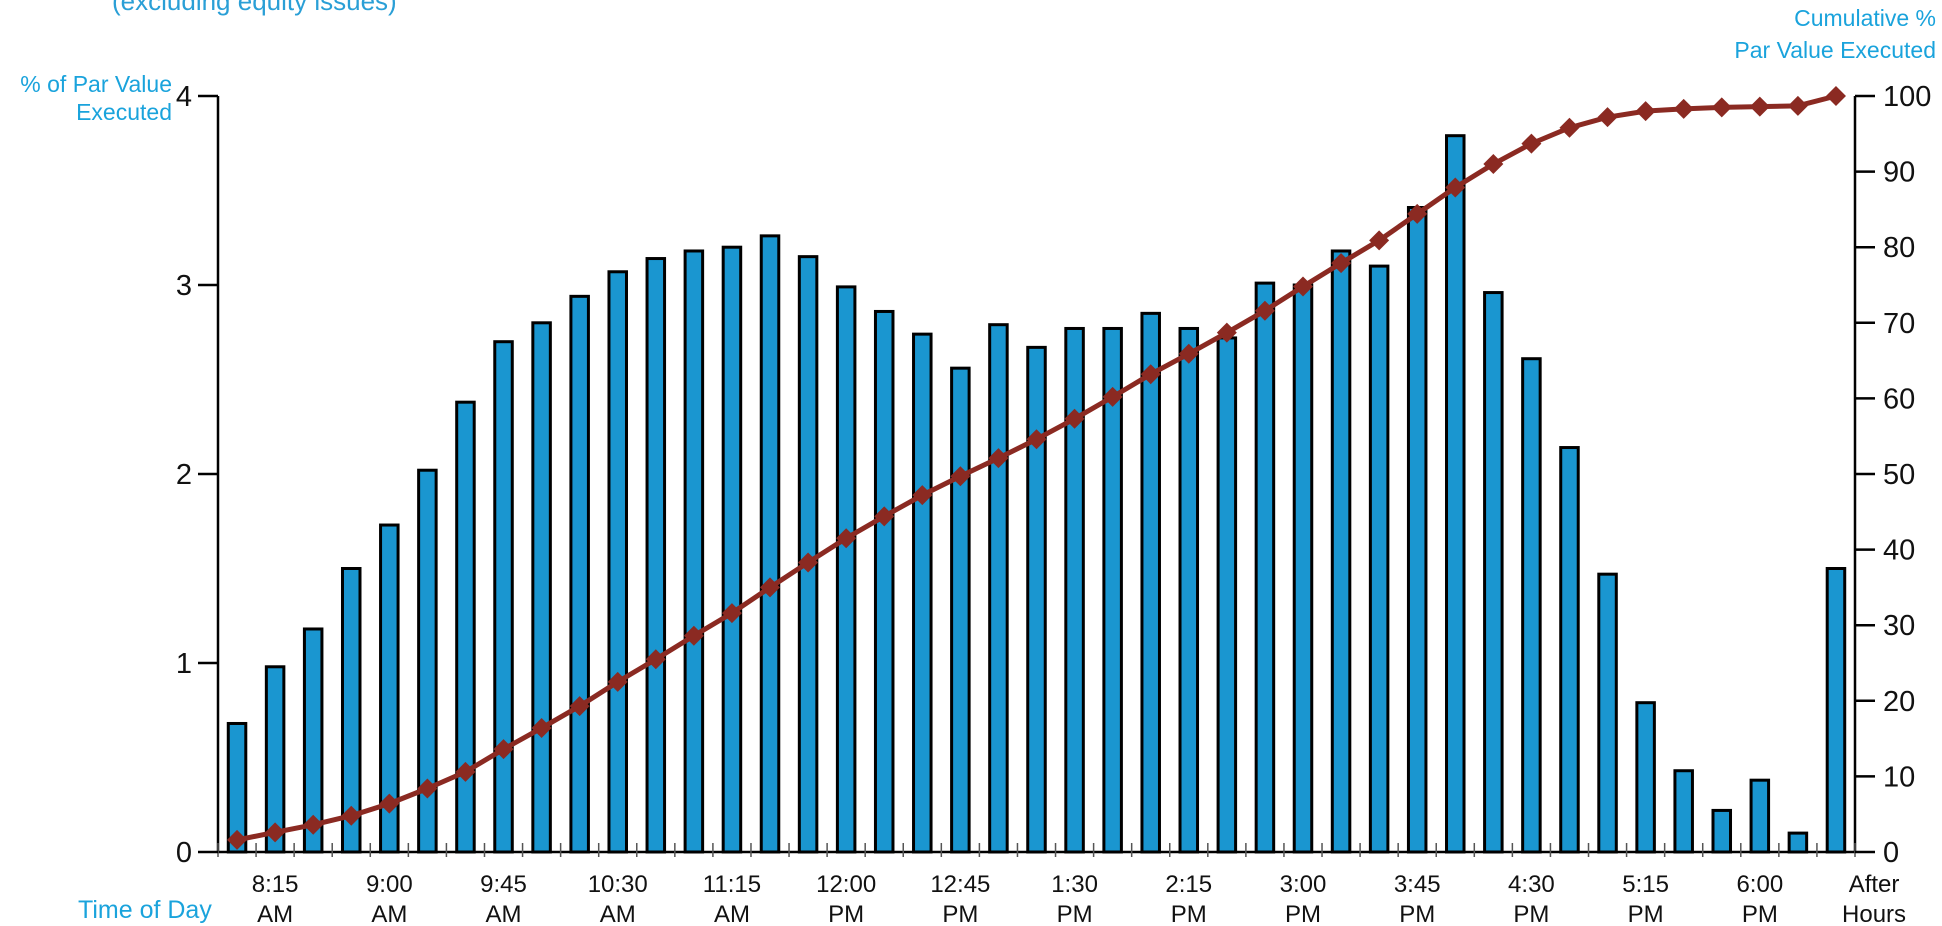 The width and height of the screenshot is (1942, 926). What do you see at coordinates (1907, 97) in the screenshot?
I see `right-tick-label: 100` at bounding box center [1907, 97].